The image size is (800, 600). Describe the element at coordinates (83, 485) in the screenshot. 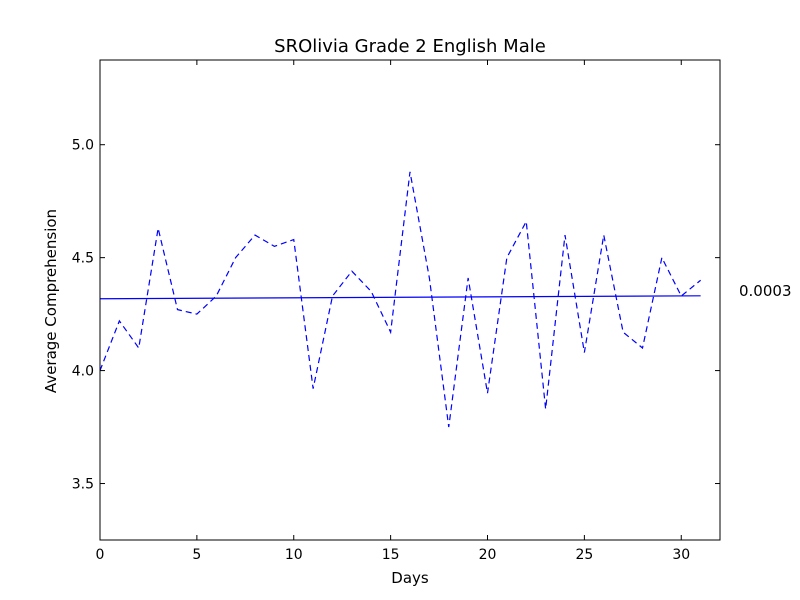

I see `y-tick-label: 3.5` at that location.